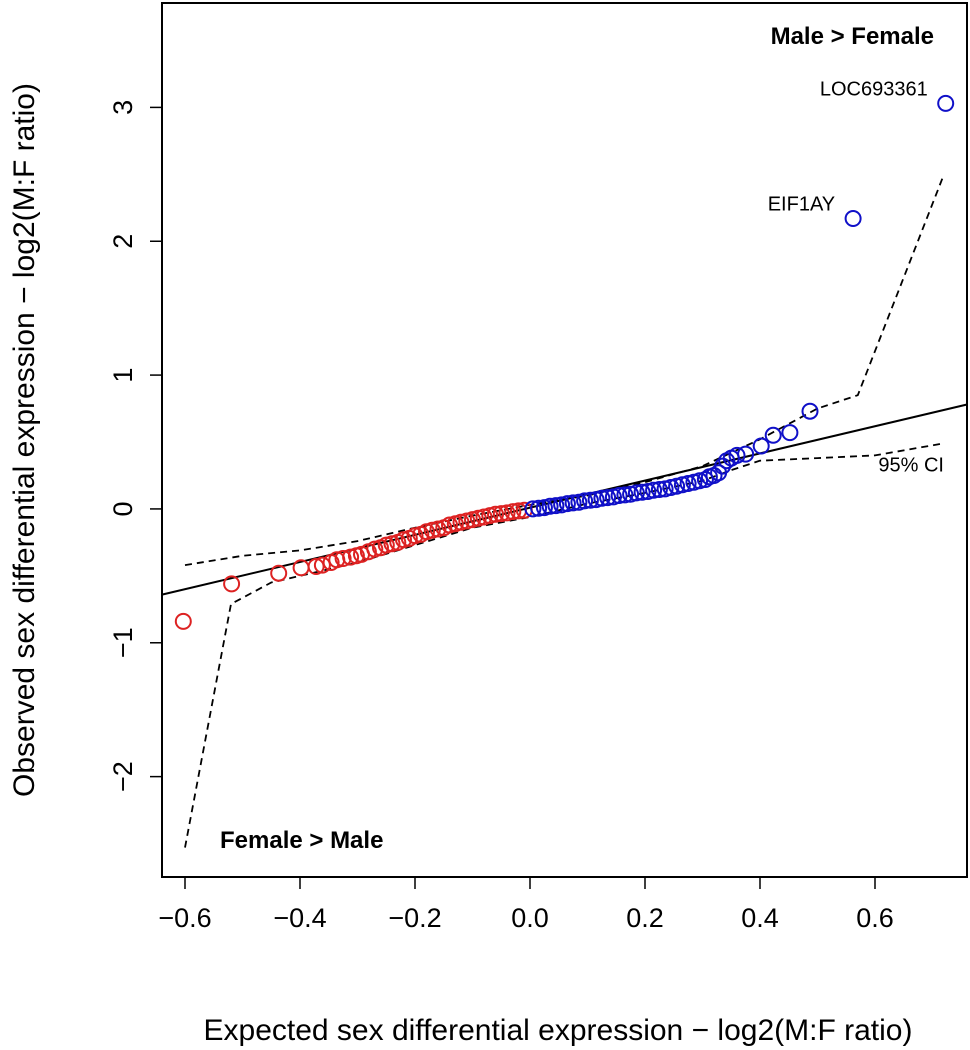  I want to click on annotation-layer: LOC693361 EIF1AY 95% CI, so click(856, 277).